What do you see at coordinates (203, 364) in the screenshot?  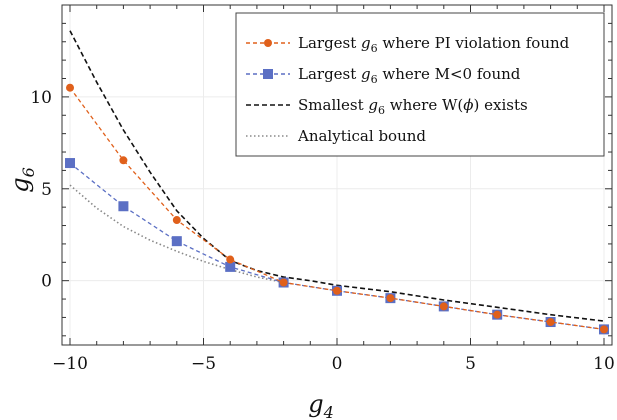 I see `x-tick-label: −5` at bounding box center [203, 364].